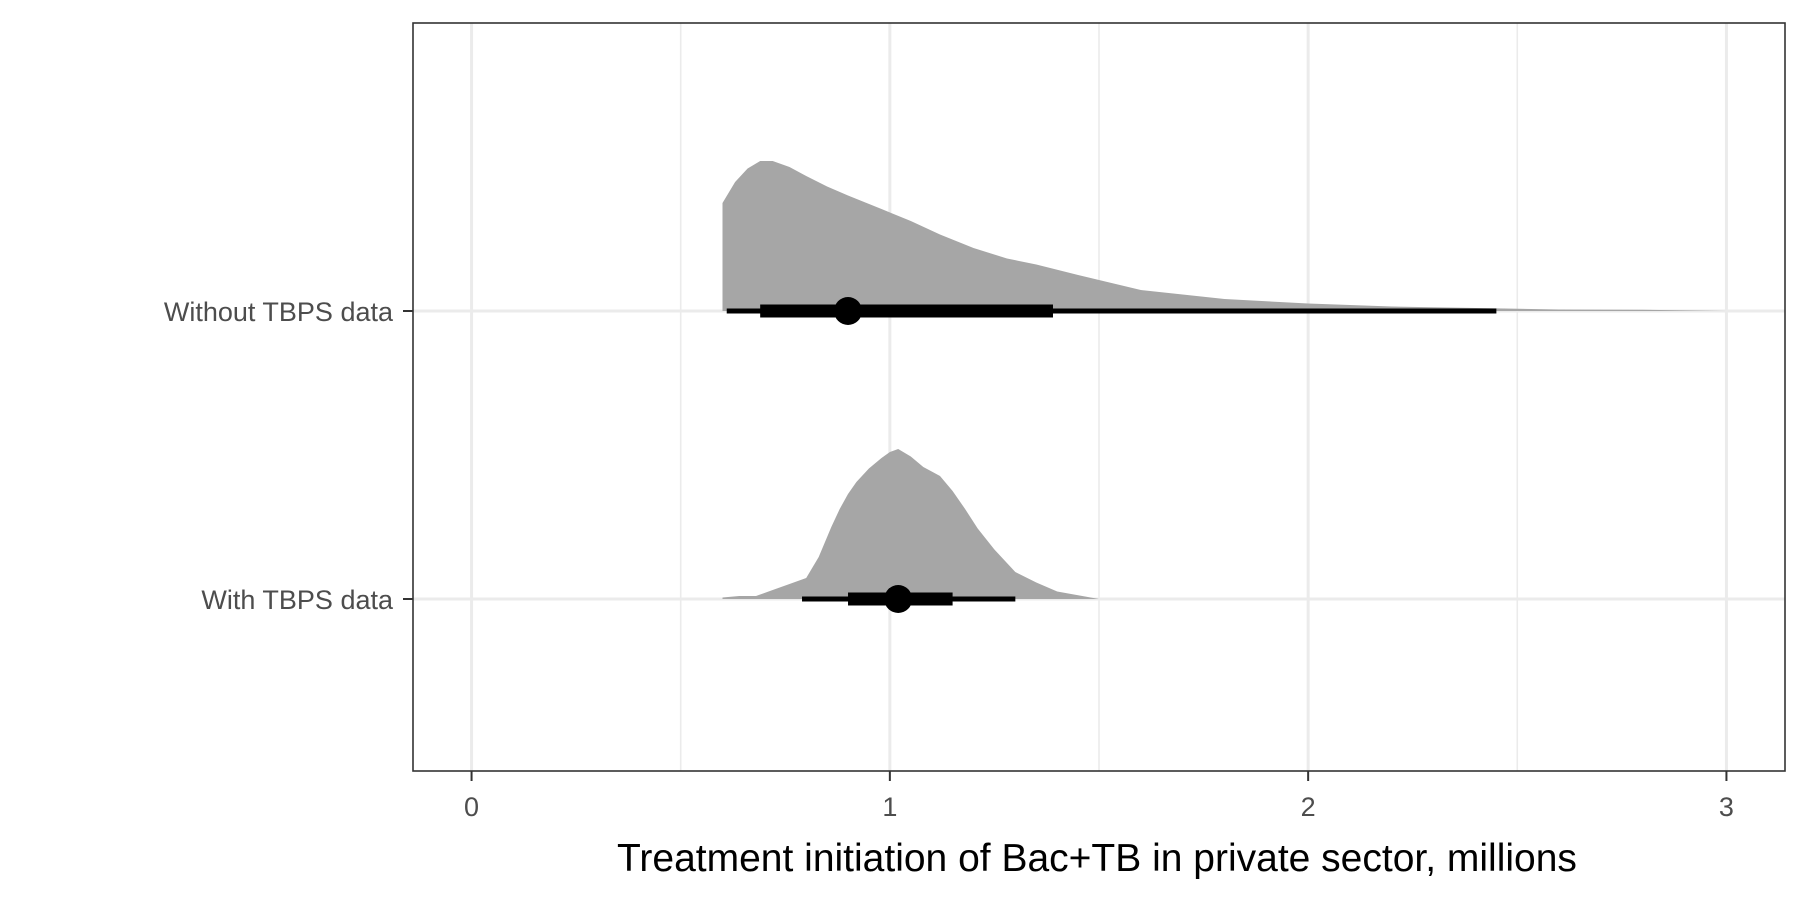  I want to click on density-without-tbps, so click(1224, 236).